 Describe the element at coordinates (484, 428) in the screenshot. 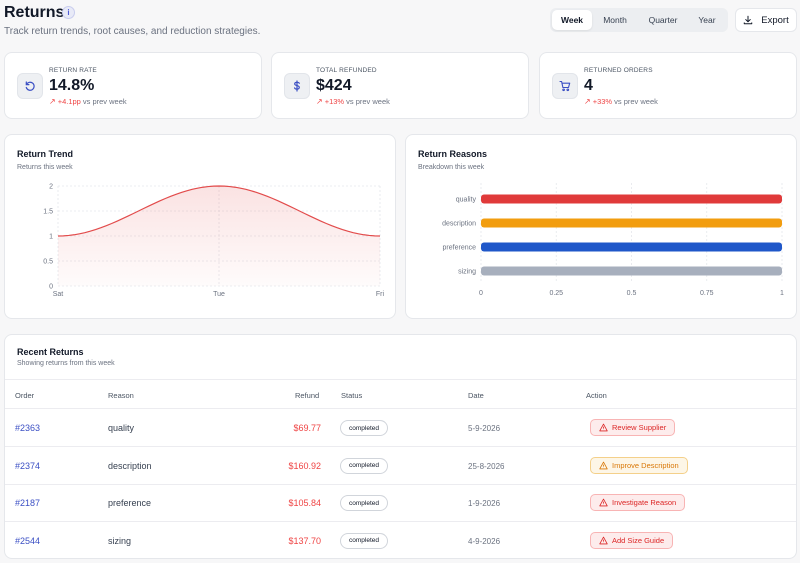

I see `date-cell: 5-9-2026` at that location.